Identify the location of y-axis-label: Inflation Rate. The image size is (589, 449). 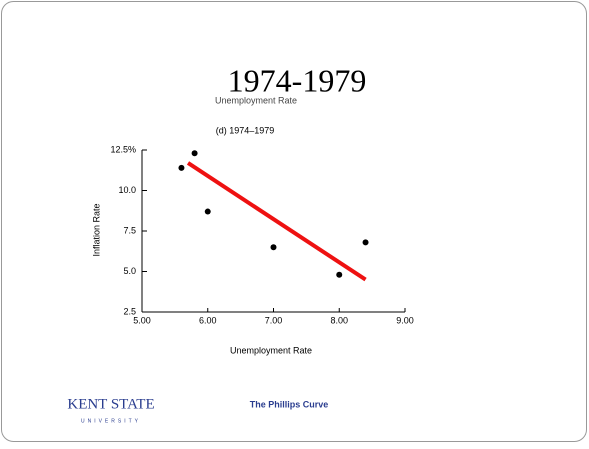
(96, 229).